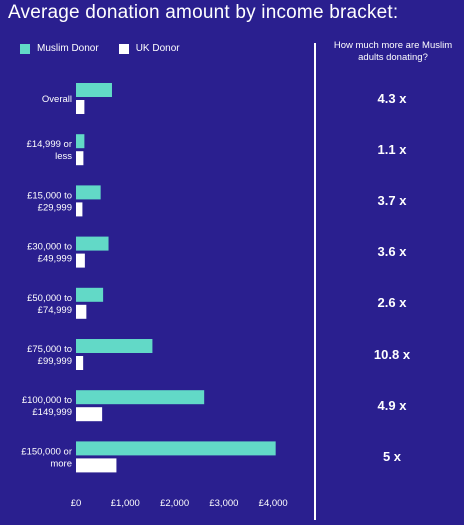 The width and height of the screenshot is (464, 525). What do you see at coordinates (392, 303) in the screenshot?
I see `ratio-value: 2.6 x` at bounding box center [392, 303].